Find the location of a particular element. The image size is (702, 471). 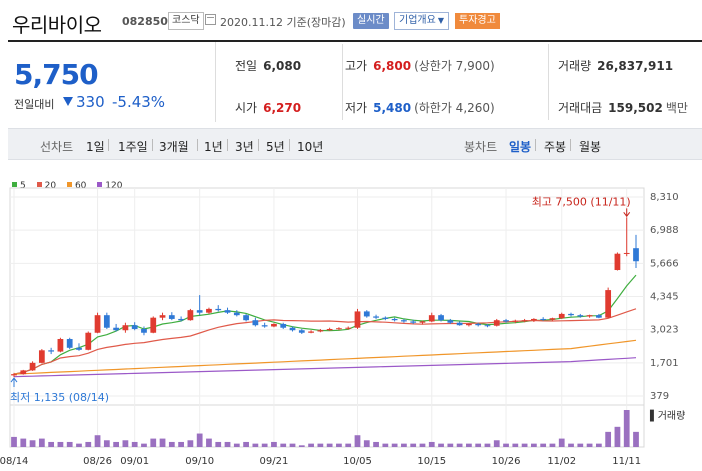

y-tick-label: 6,988 is located at coordinates (664, 230).